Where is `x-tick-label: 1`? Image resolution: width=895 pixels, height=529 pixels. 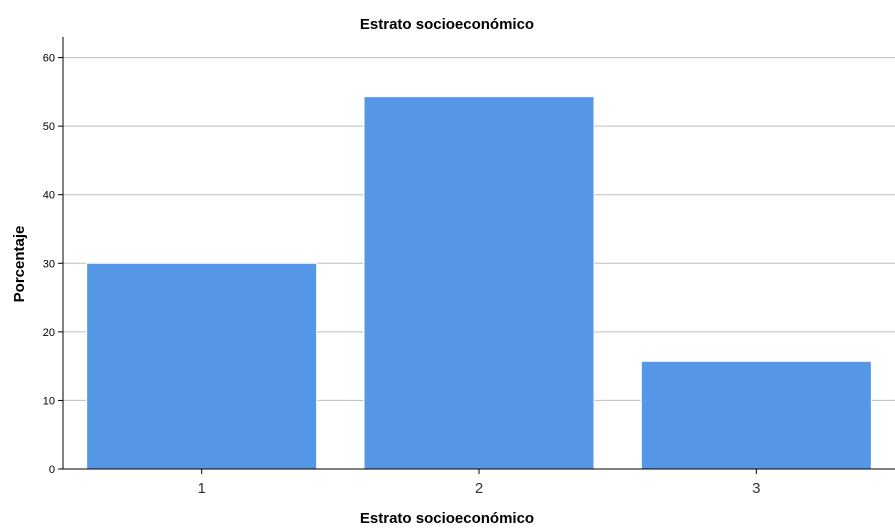
x-tick-label: 1 is located at coordinates (201, 488).